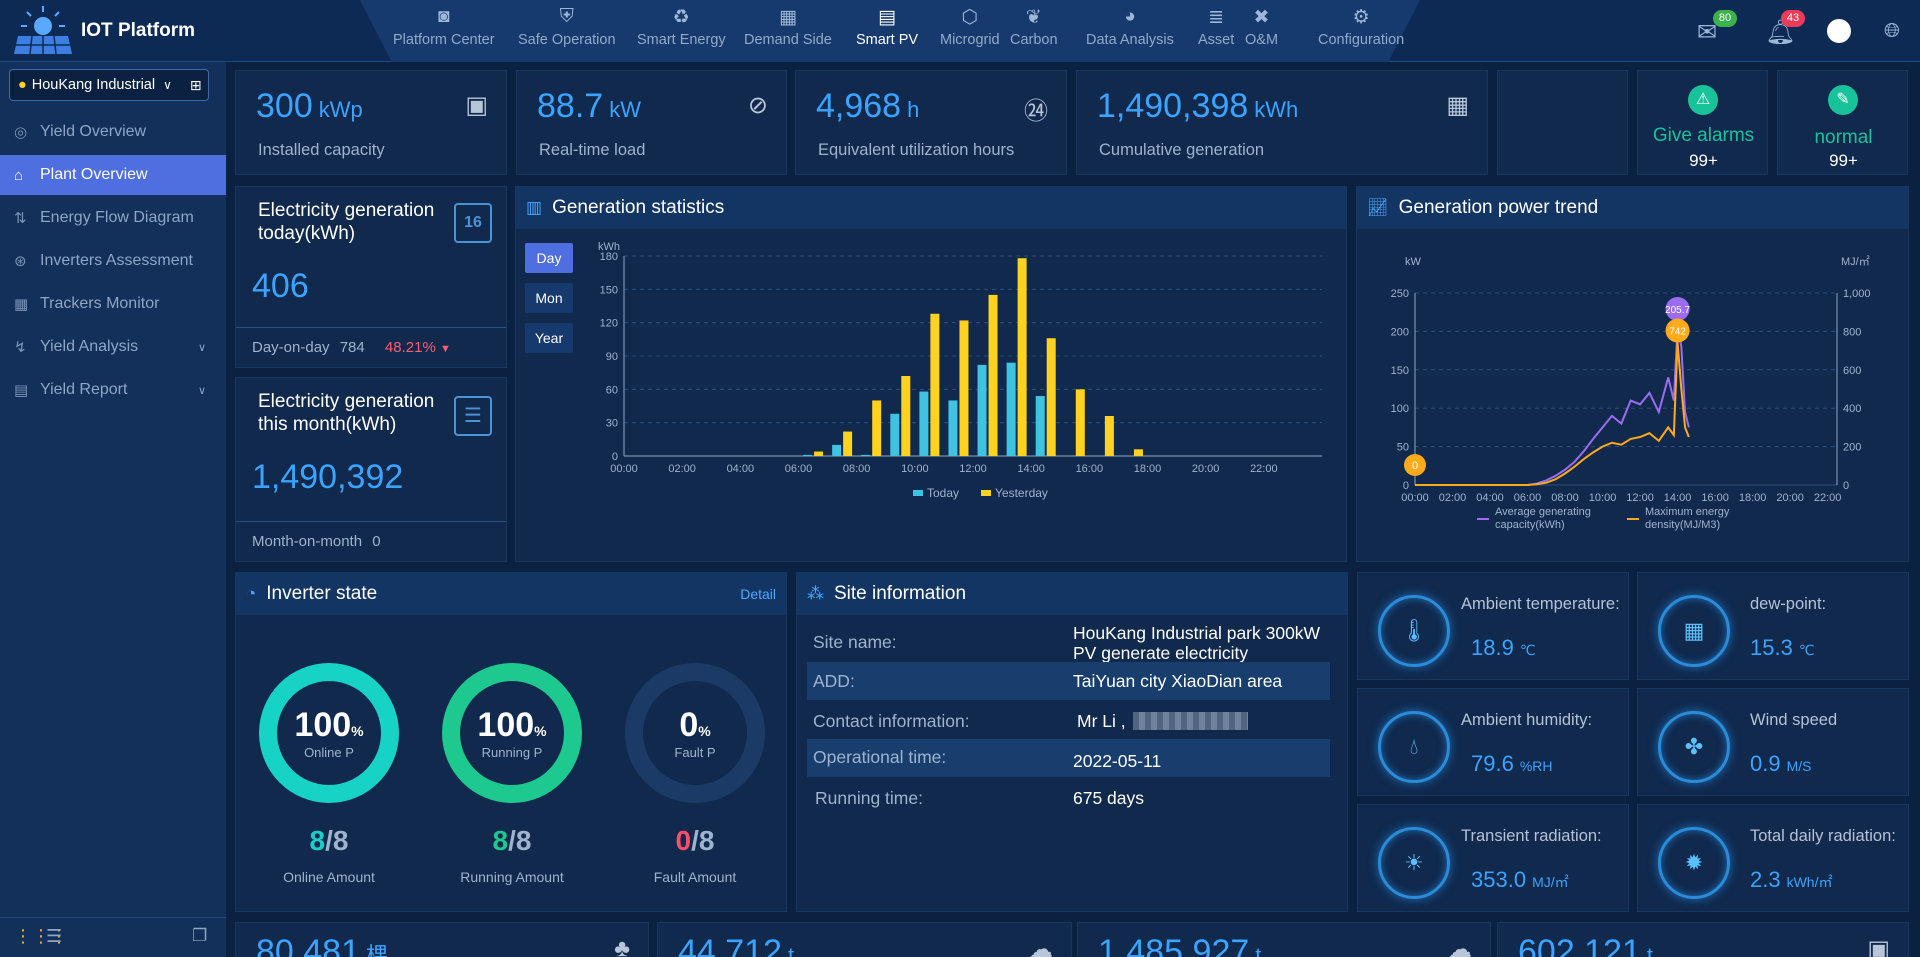  Describe the element at coordinates (54, 936) in the screenshot. I see `menu-list-icon: ☰` at that location.